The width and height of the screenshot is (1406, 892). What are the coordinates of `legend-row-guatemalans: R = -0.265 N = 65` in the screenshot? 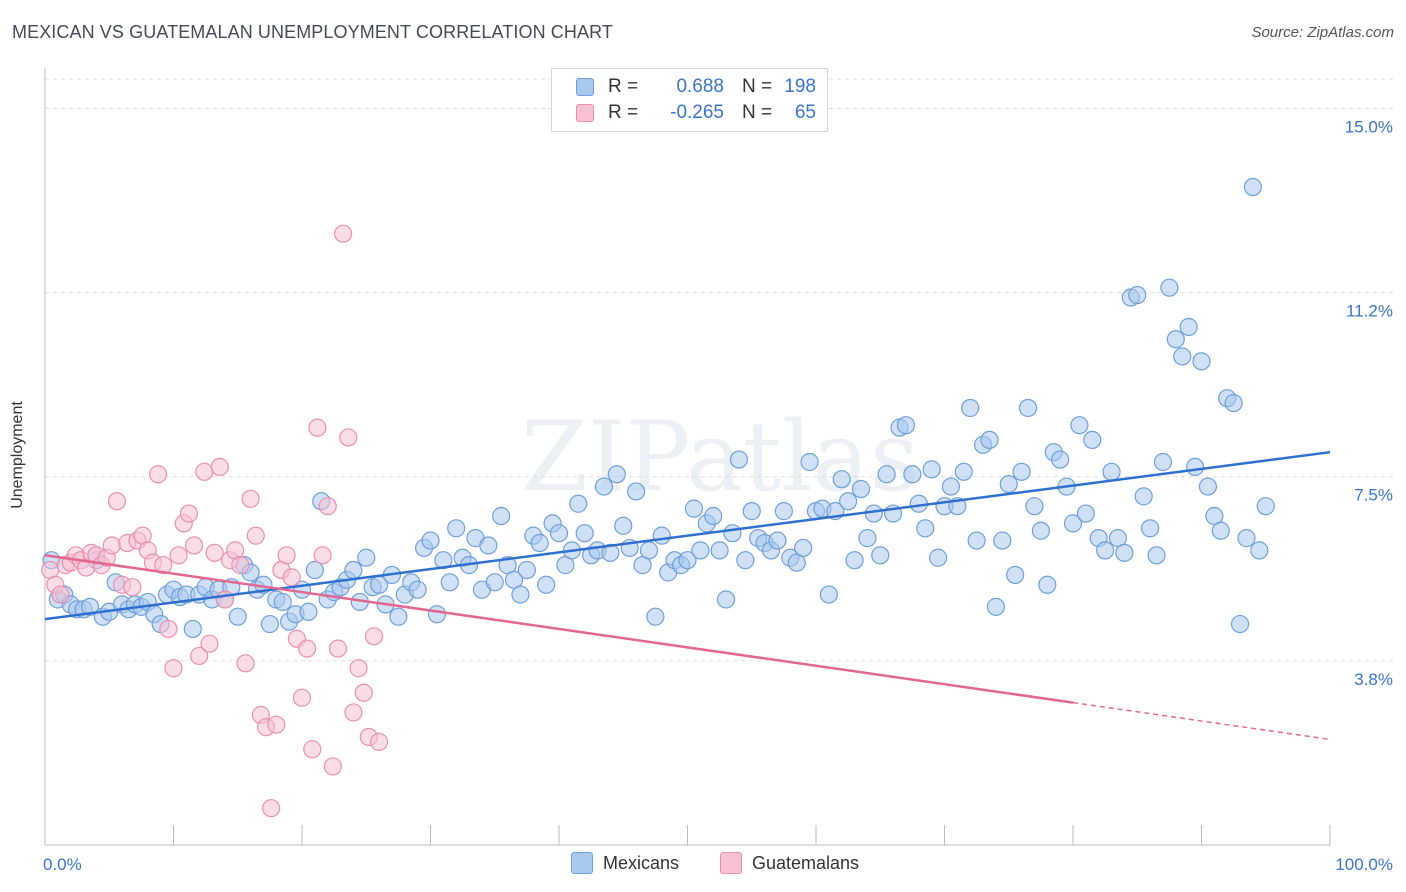 It's located at (696, 113).